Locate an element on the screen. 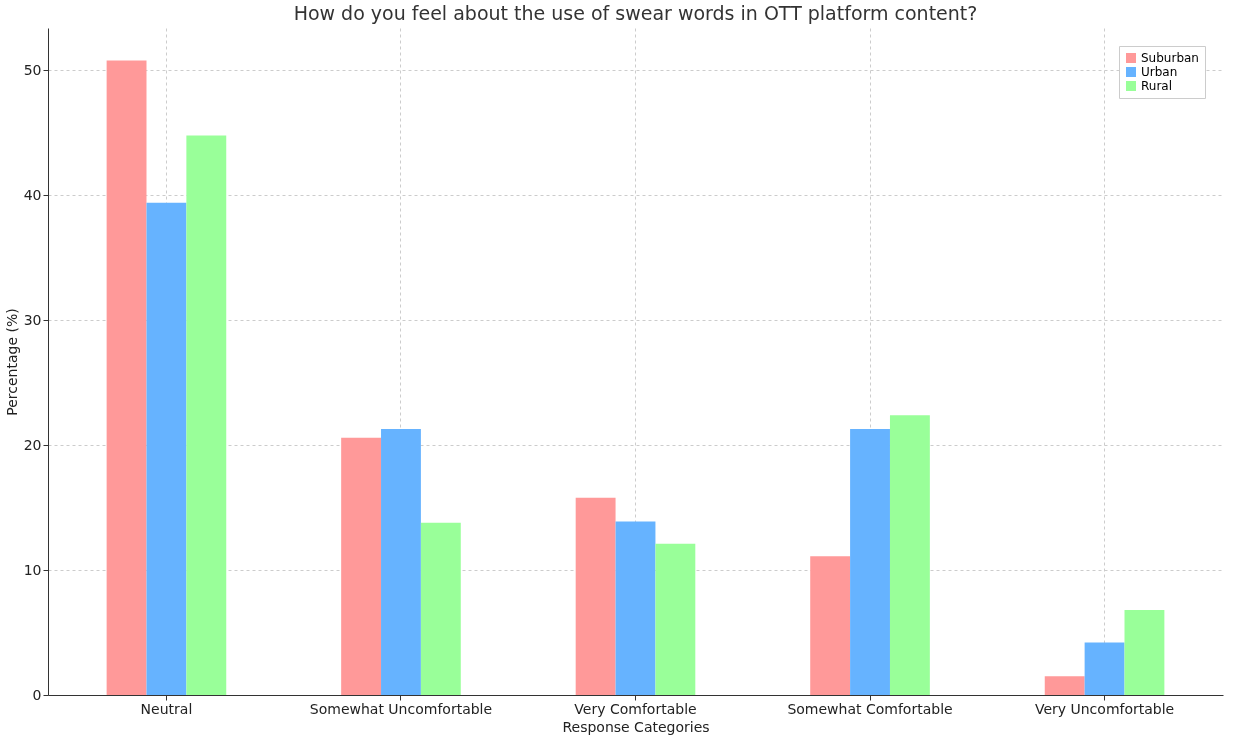 The width and height of the screenshot is (1242, 756). y-tick-label: 50 is located at coordinates (32, 69).